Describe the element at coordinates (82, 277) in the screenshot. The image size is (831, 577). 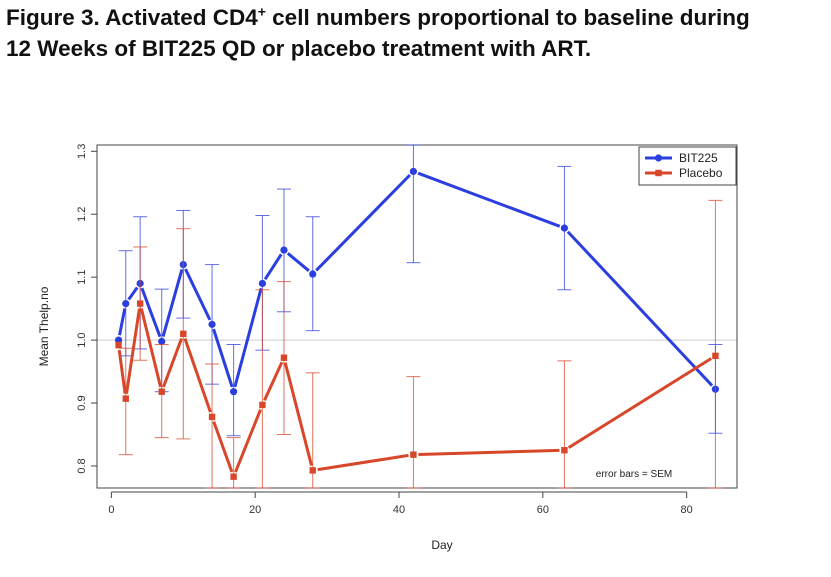
I see `y-tick-label: 1.1` at that location.